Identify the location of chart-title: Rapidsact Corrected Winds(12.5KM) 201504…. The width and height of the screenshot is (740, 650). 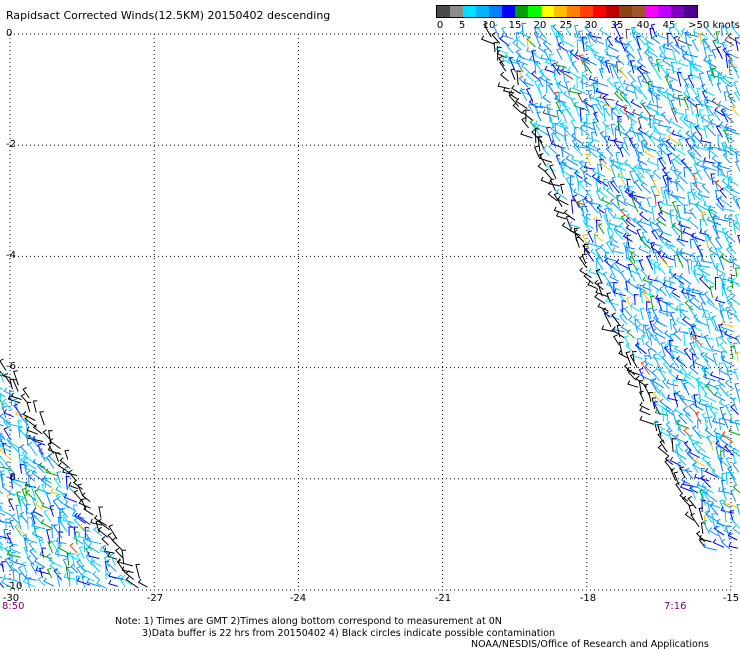
(168, 15).